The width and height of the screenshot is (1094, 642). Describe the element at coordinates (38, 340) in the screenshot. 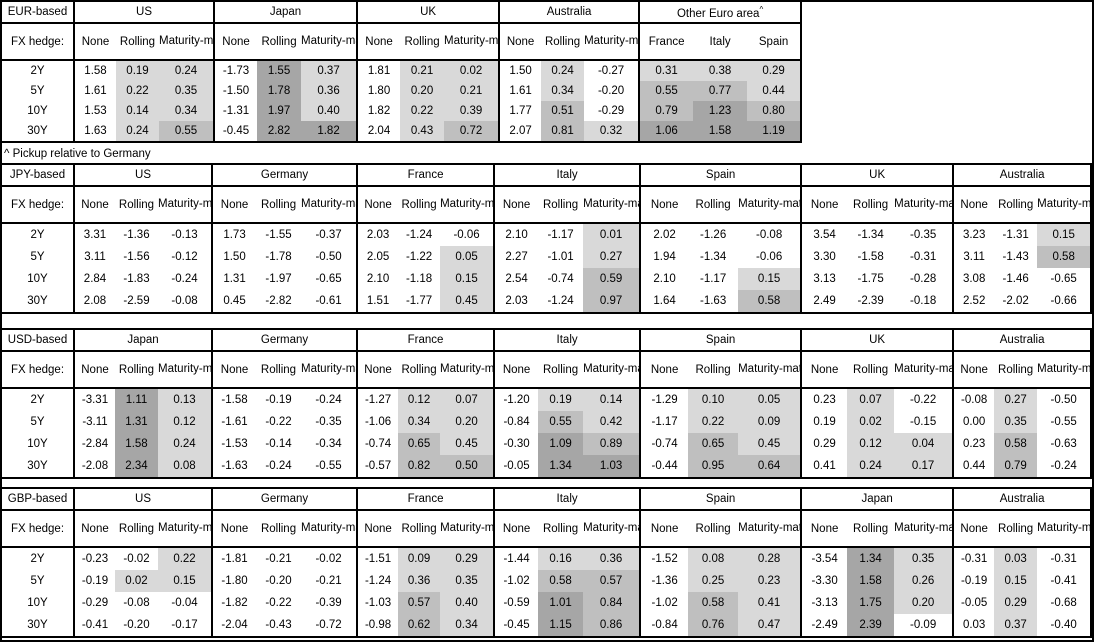

I see `base-label: USD-based` at that location.